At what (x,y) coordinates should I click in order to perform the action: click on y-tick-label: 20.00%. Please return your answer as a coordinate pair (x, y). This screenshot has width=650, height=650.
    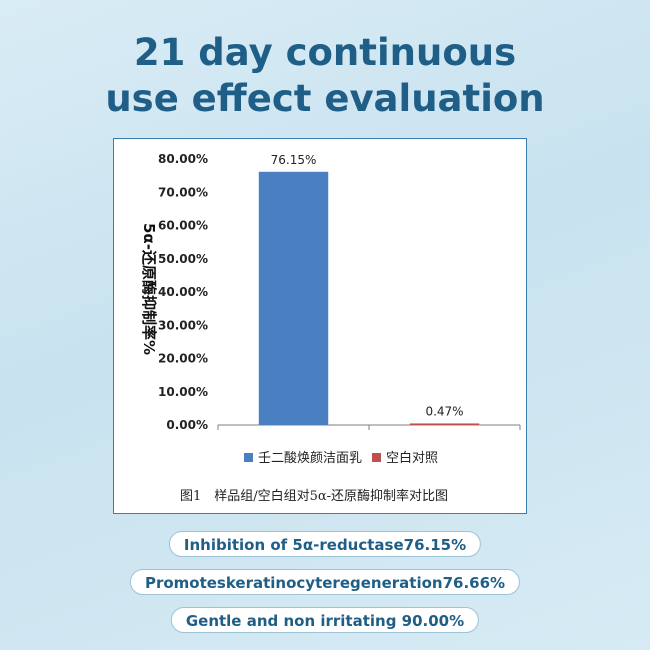
    Looking at the image, I should click on (183, 359).